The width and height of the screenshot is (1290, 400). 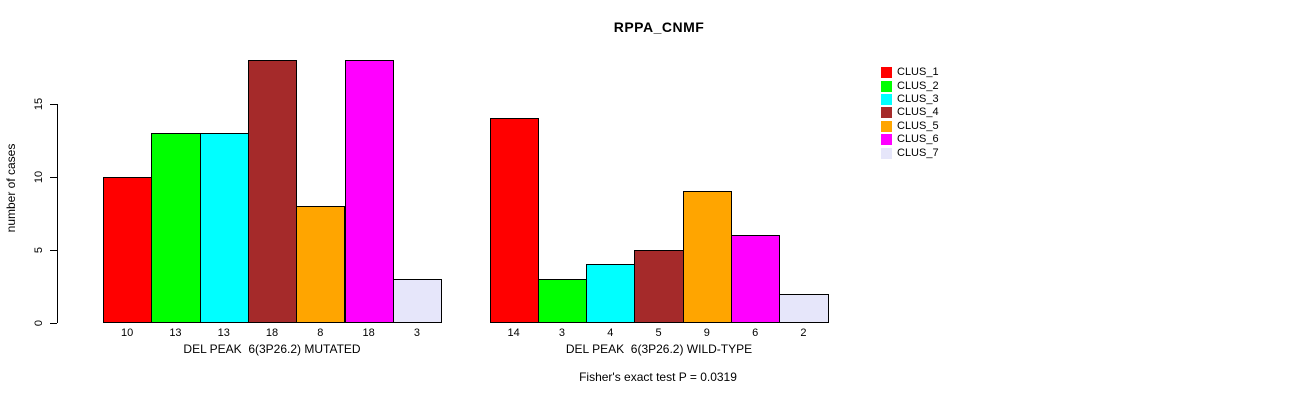 I want to click on bar-value-label: 6, so click(x=755, y=333).